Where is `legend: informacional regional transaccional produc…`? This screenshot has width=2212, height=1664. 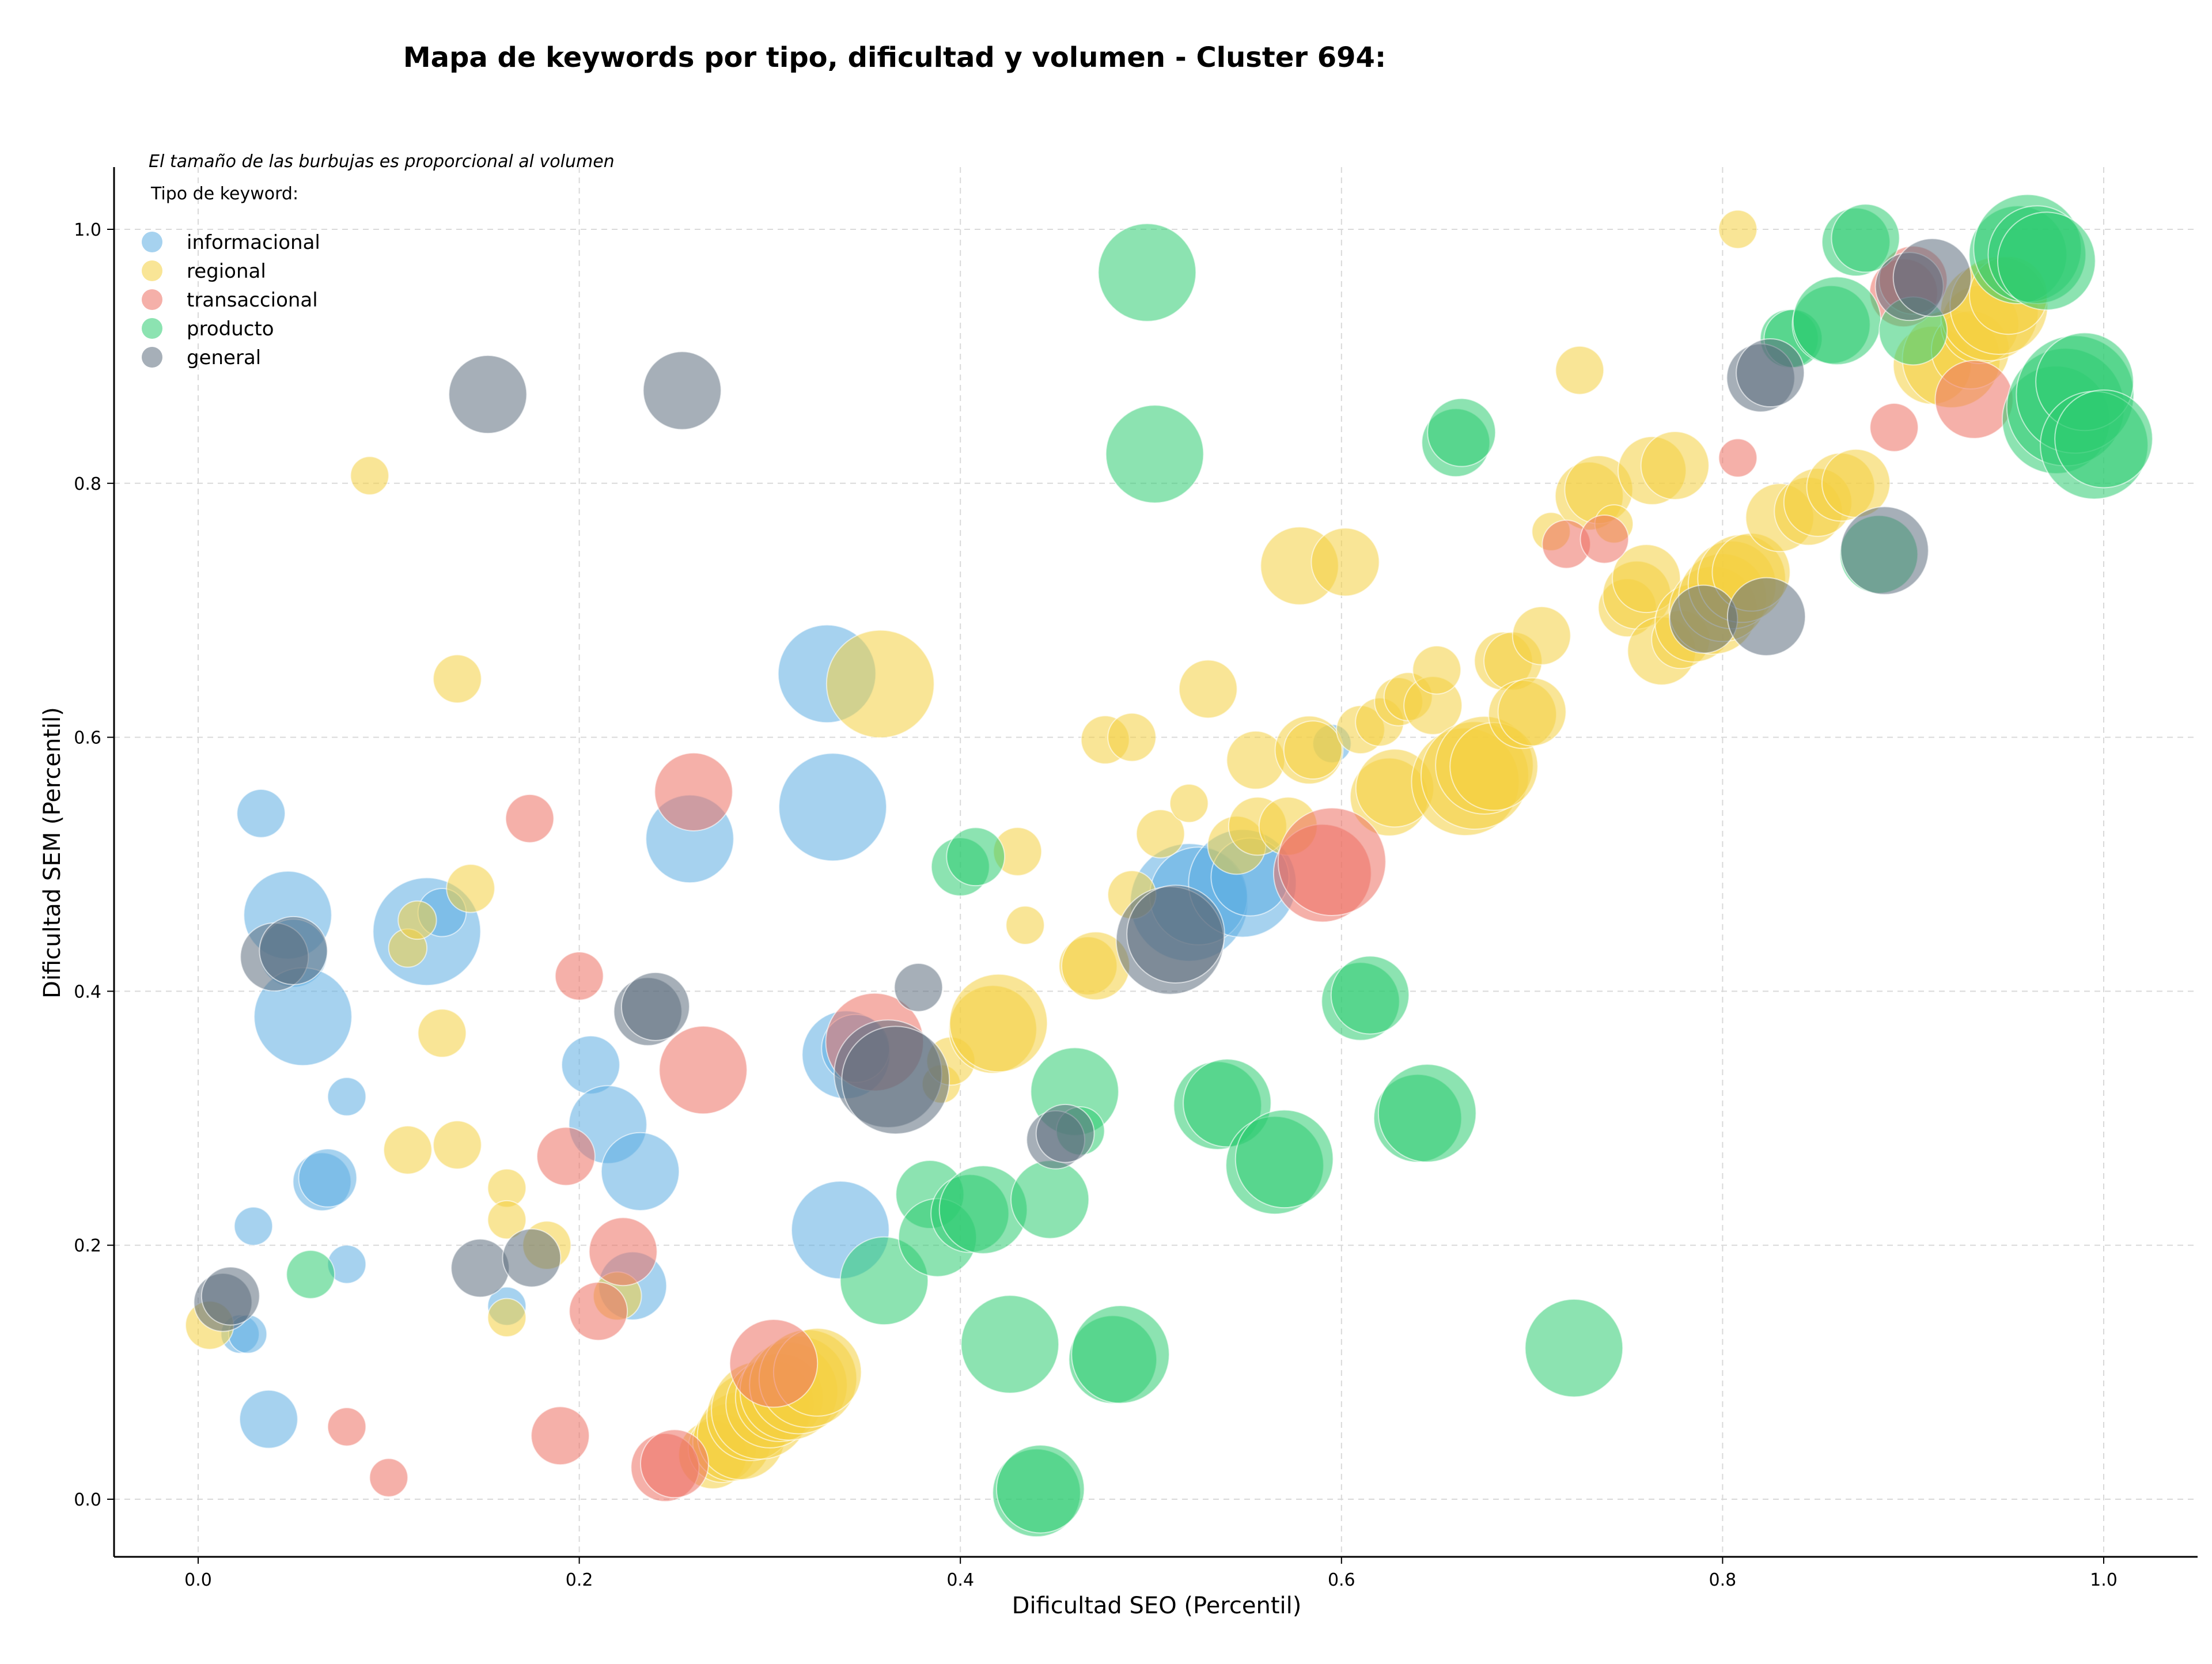 legend: informacional regional transaccional produc… is located at coordinates (231, 300).